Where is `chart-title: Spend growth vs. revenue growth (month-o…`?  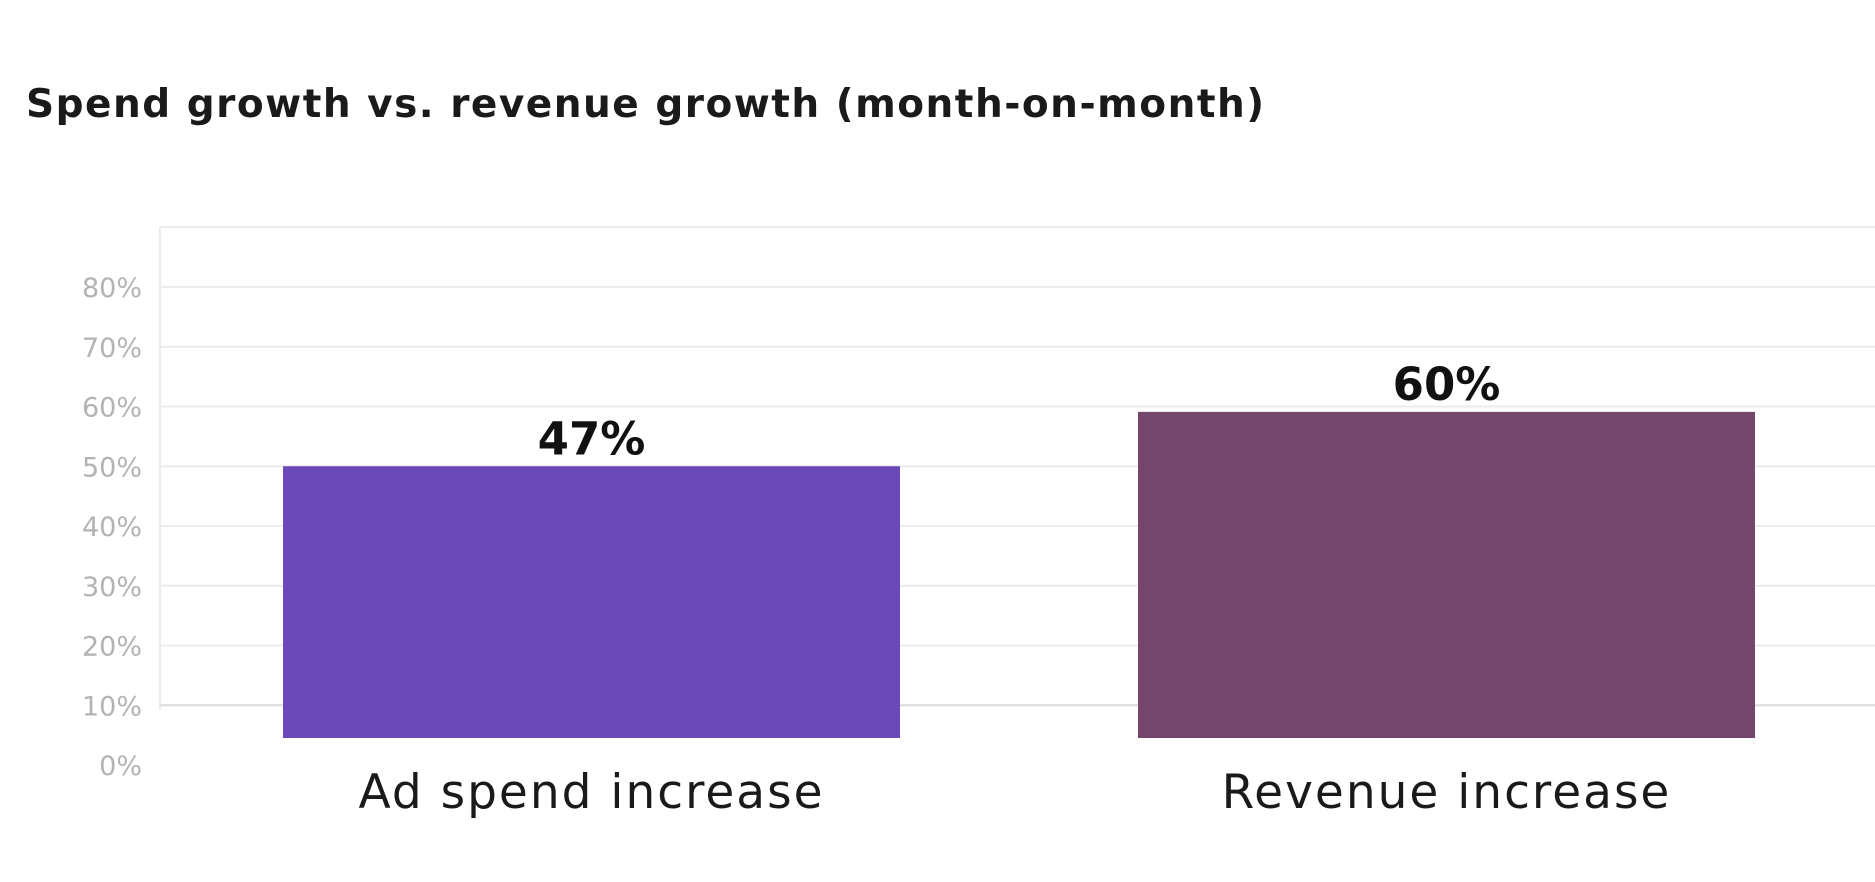
chart-title: Spend growth vs. revenue growth (month-o… is located at coordinates (646, 104).